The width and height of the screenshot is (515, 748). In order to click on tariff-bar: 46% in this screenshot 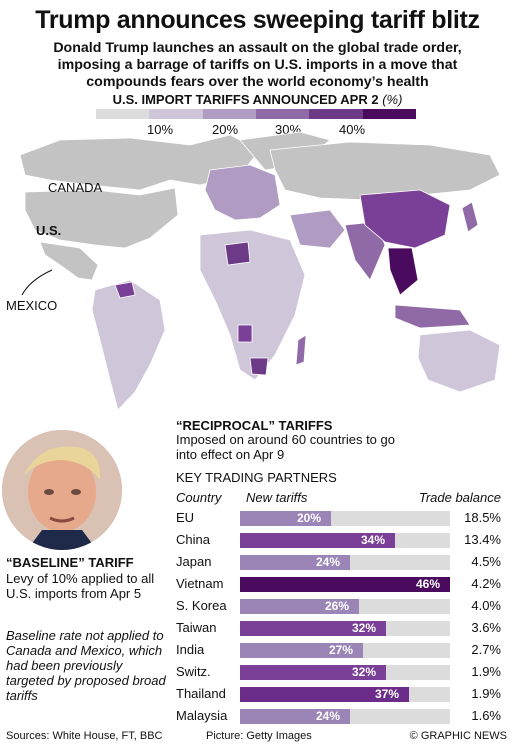, I will do `click(345, 584)`.